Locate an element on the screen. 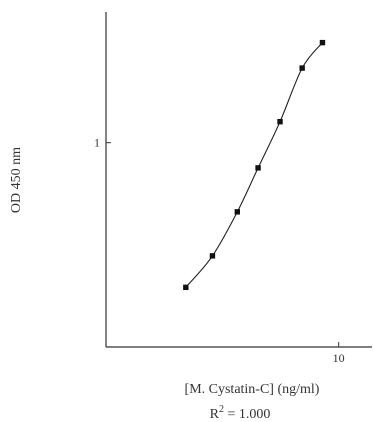 This screenshot has height=422, width=373. r-squared-superscript: 2 is located at coordinates (221, 409).